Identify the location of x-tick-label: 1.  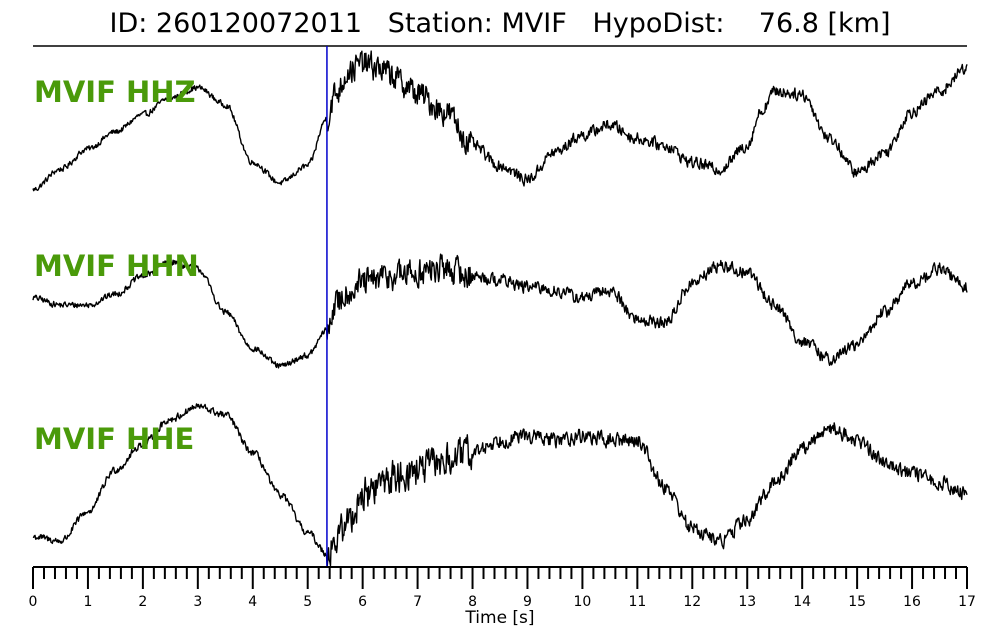
(87, 602).